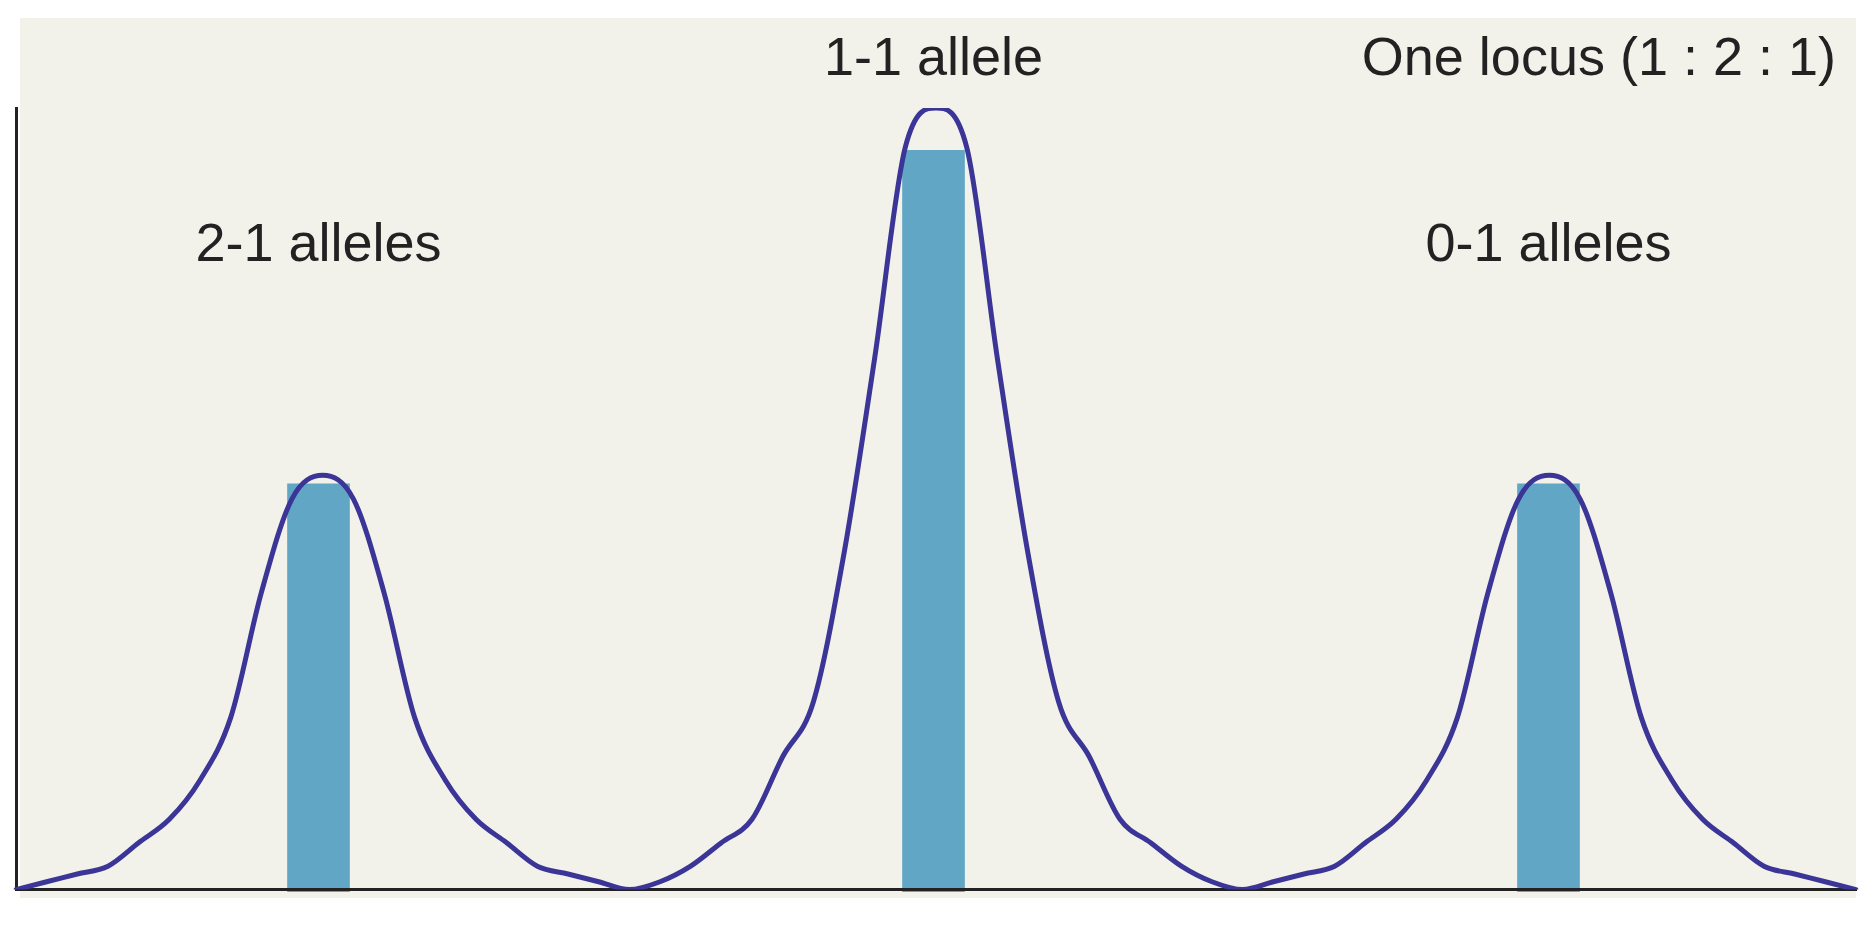 The width and height of the screenshot is (1874, 943). What do you see at coordinates (1598, 55) in the screenshot?
I see `chart-title: One locus (1 : 2 : 1)` at bounding box center [1598, 55].